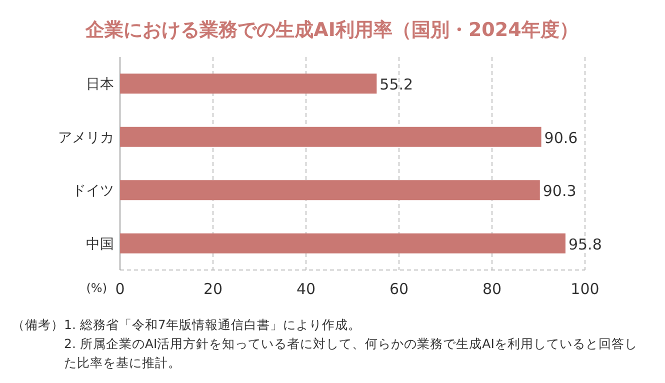  What do you see at coordinates (399, 289) in the screenshot?
I see `x-tick-label: 60` at bounding box center [399, 289].